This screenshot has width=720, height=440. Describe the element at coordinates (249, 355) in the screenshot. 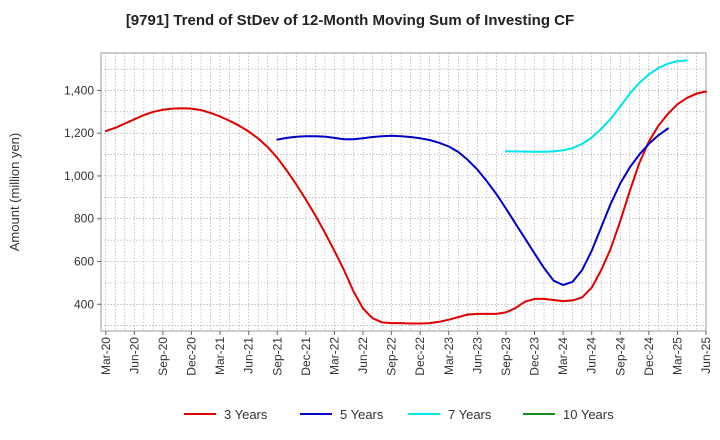

I see `x-tick-label: Jun-21` at that location.